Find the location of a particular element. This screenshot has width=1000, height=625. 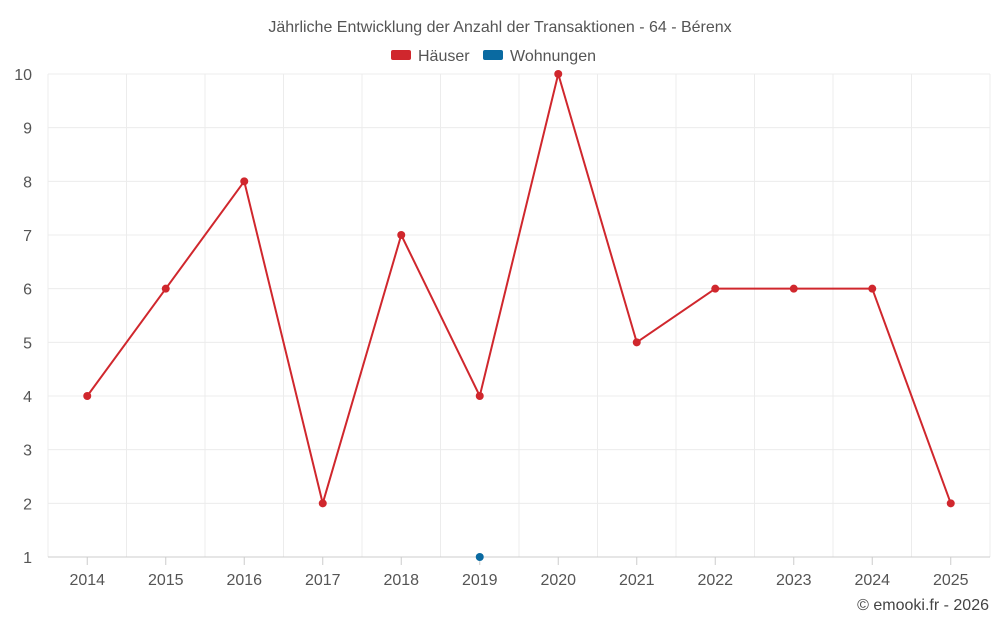

x-tick-label: 2017 is located at coordinates (323, 580).